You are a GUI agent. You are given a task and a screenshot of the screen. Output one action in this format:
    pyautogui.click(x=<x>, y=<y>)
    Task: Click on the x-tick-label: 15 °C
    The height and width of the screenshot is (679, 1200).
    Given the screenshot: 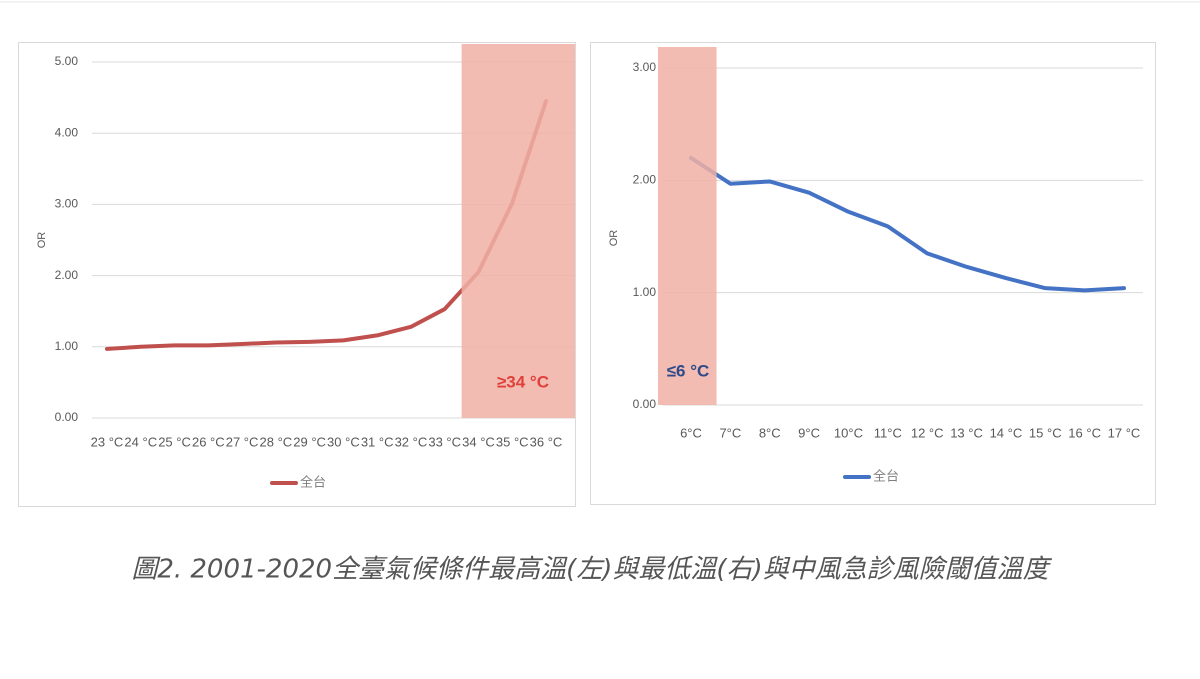 What is the action you would take?
    pyautogui.click(x=1045, y=432)
    